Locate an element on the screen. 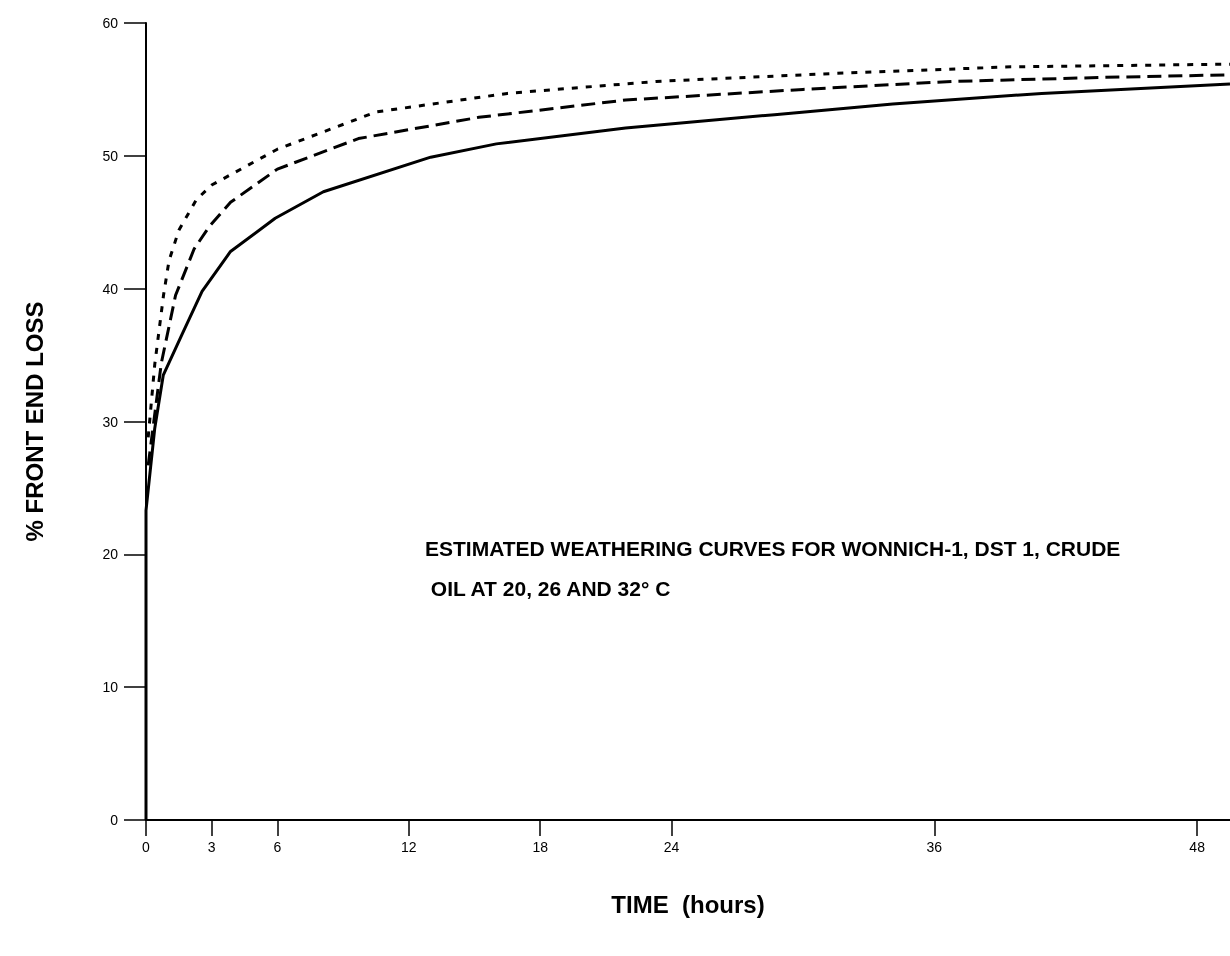  y-tick-label: 50 is located at coordinates (110, 155).